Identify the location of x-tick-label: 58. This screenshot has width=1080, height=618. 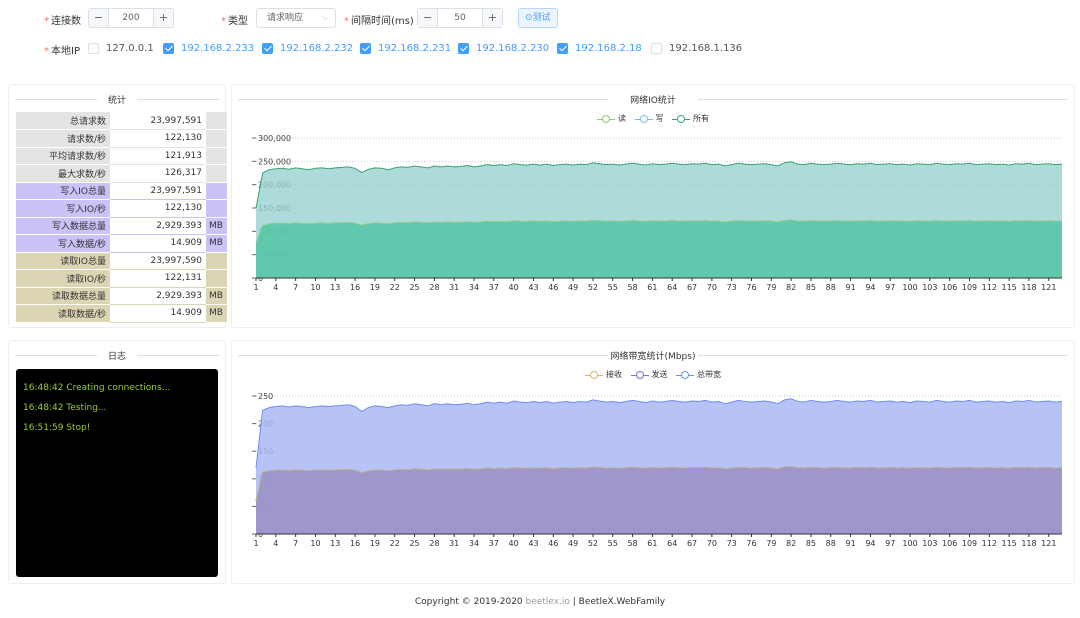
(632, 287).